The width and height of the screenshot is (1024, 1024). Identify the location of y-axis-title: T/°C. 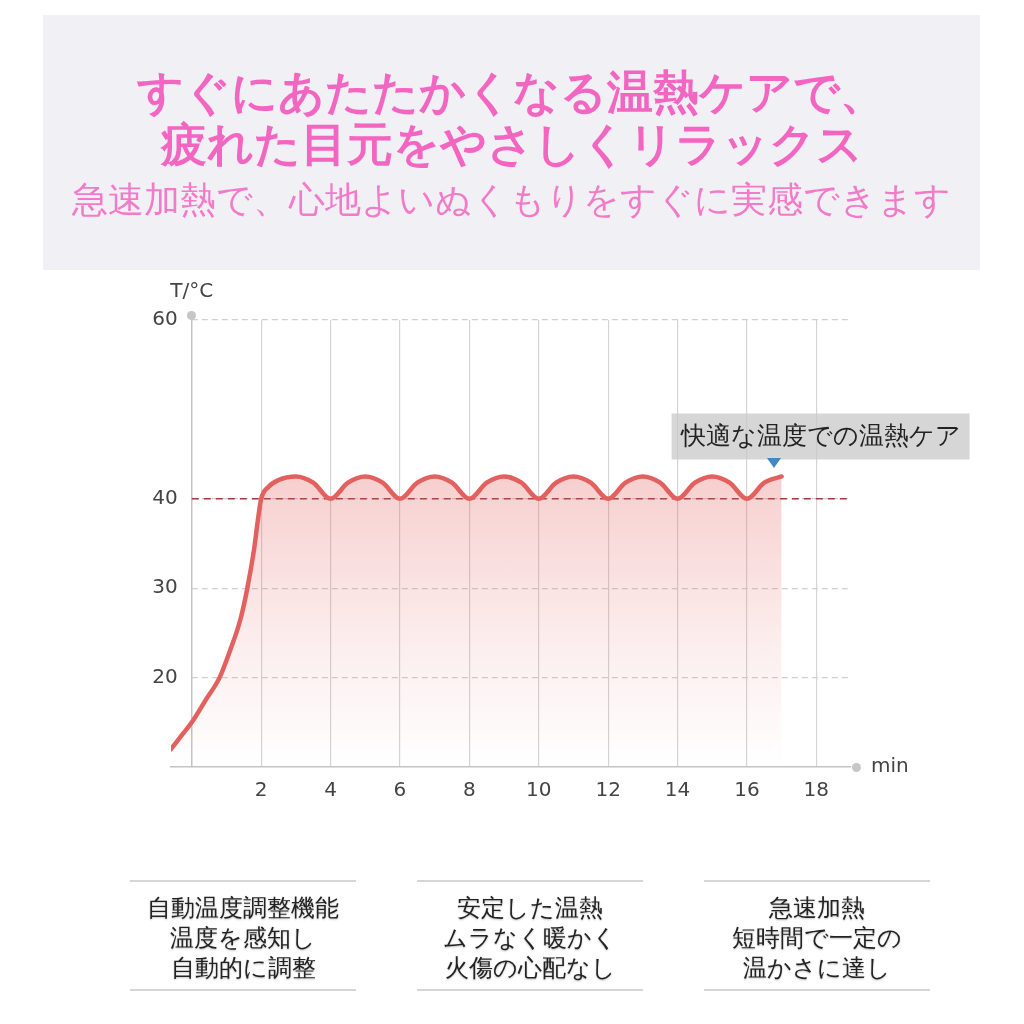
(191, 290).